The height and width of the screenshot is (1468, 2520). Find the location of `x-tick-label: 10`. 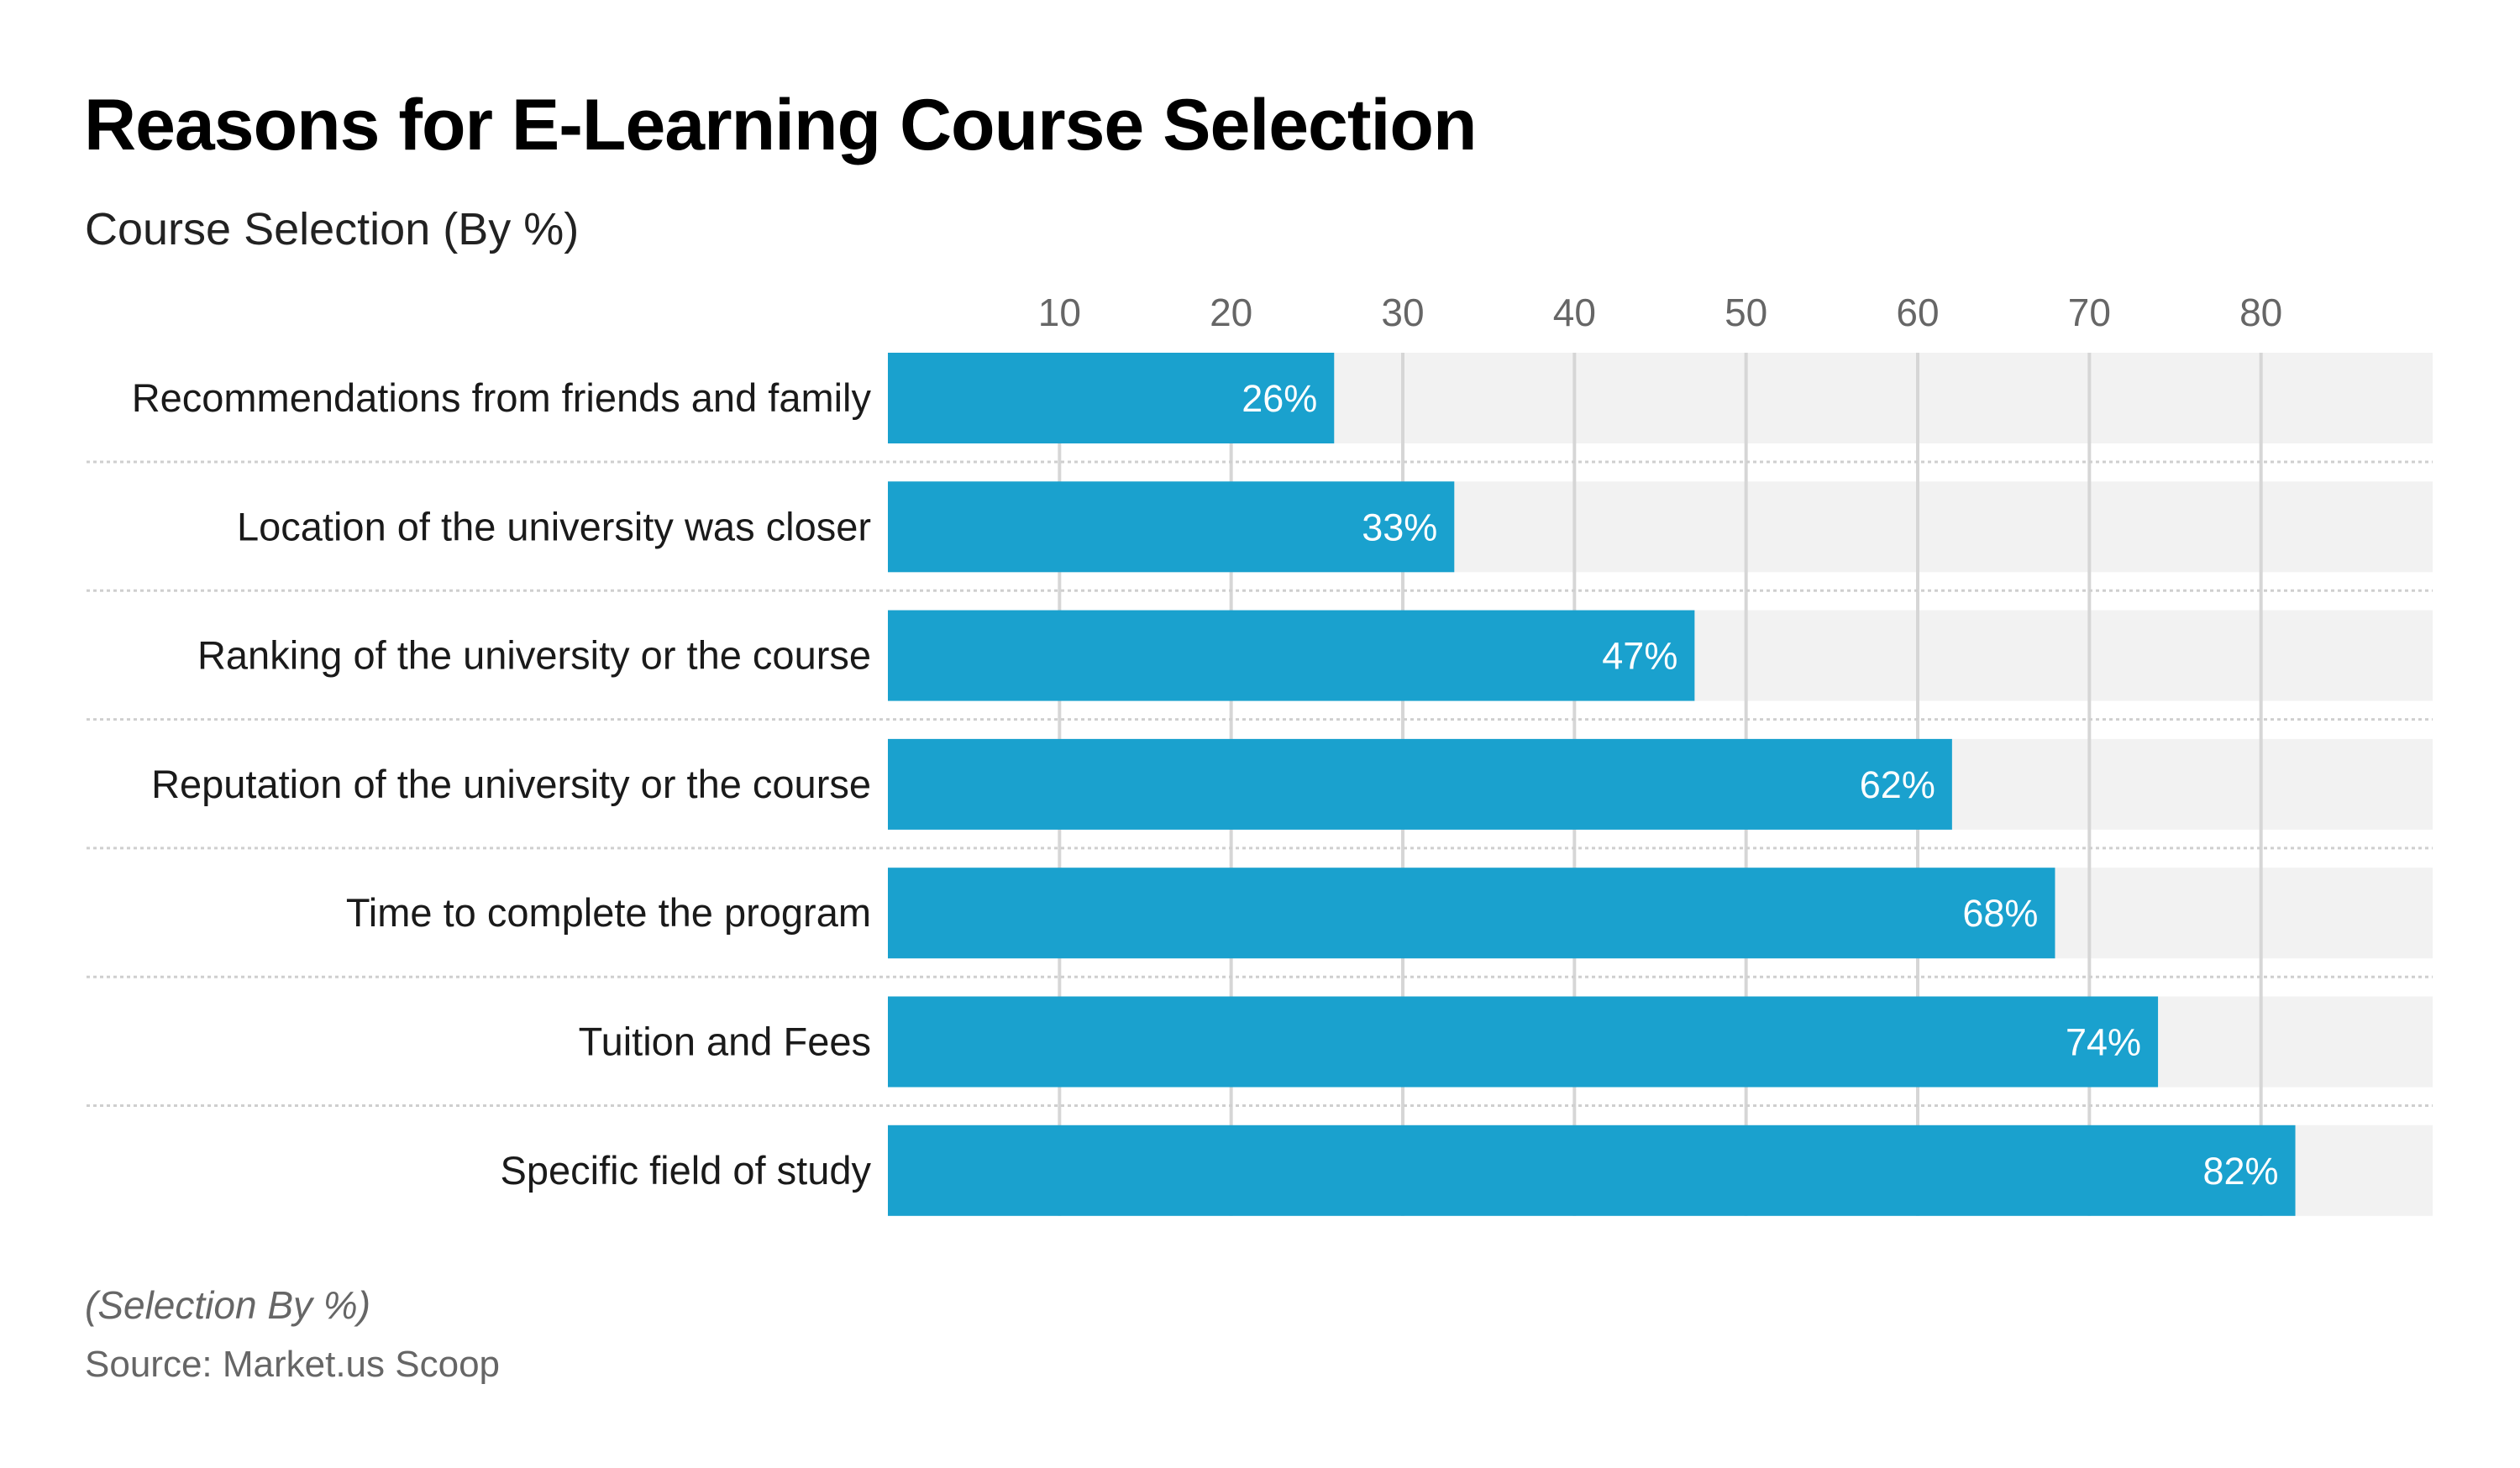

x-tick-label: 10 is located at coordinates (1059, 312).